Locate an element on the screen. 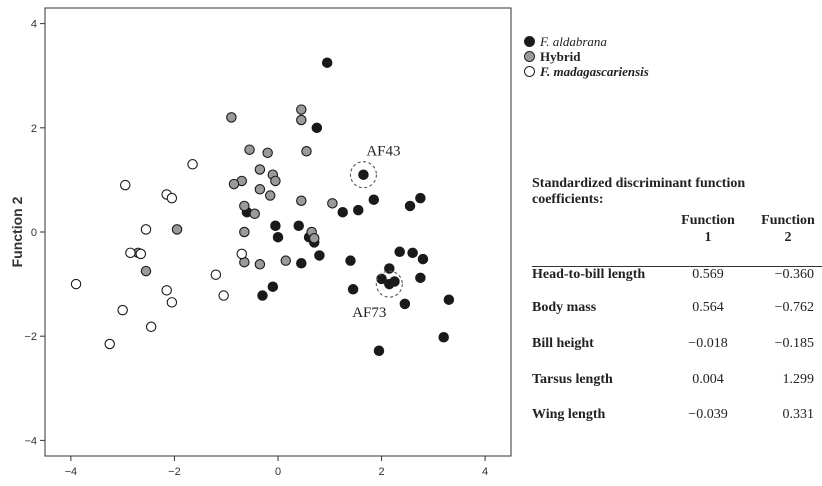  row-label: Body mass is located at coordinates (564, 307).